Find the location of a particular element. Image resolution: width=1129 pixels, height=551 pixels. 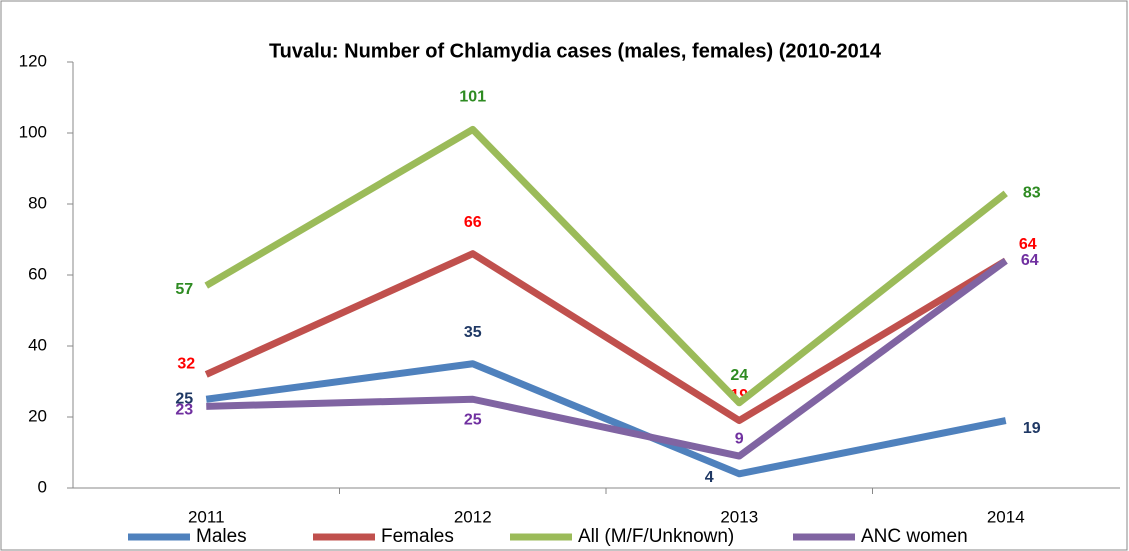

data-label: 83 is located at coordinates (1032, 193).